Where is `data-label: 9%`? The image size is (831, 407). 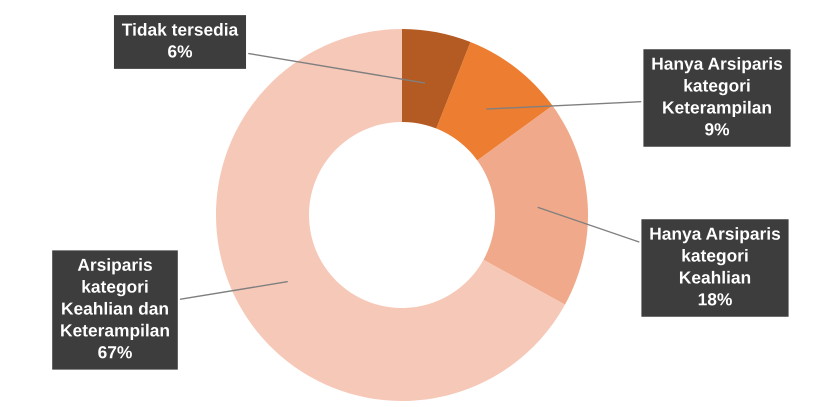 data-label: 9% is located at coordinates (717, 129).